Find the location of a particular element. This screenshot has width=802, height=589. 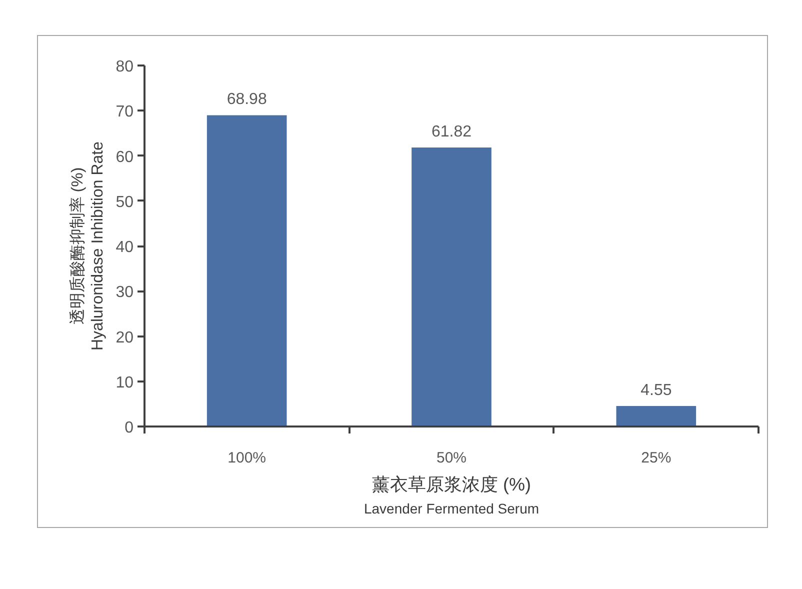

x-tick-label: 50% is located at coordinates (451, 458).